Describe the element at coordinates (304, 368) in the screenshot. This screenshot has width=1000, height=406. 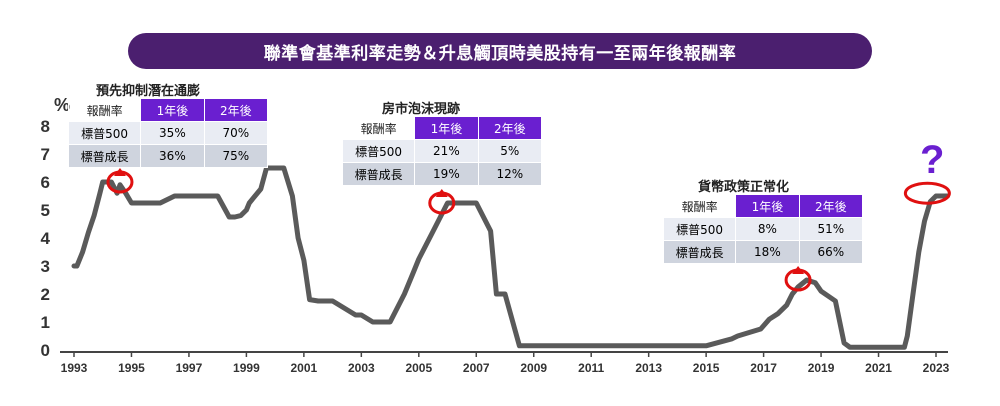
I see `x-tick-label: 2001` at that location.